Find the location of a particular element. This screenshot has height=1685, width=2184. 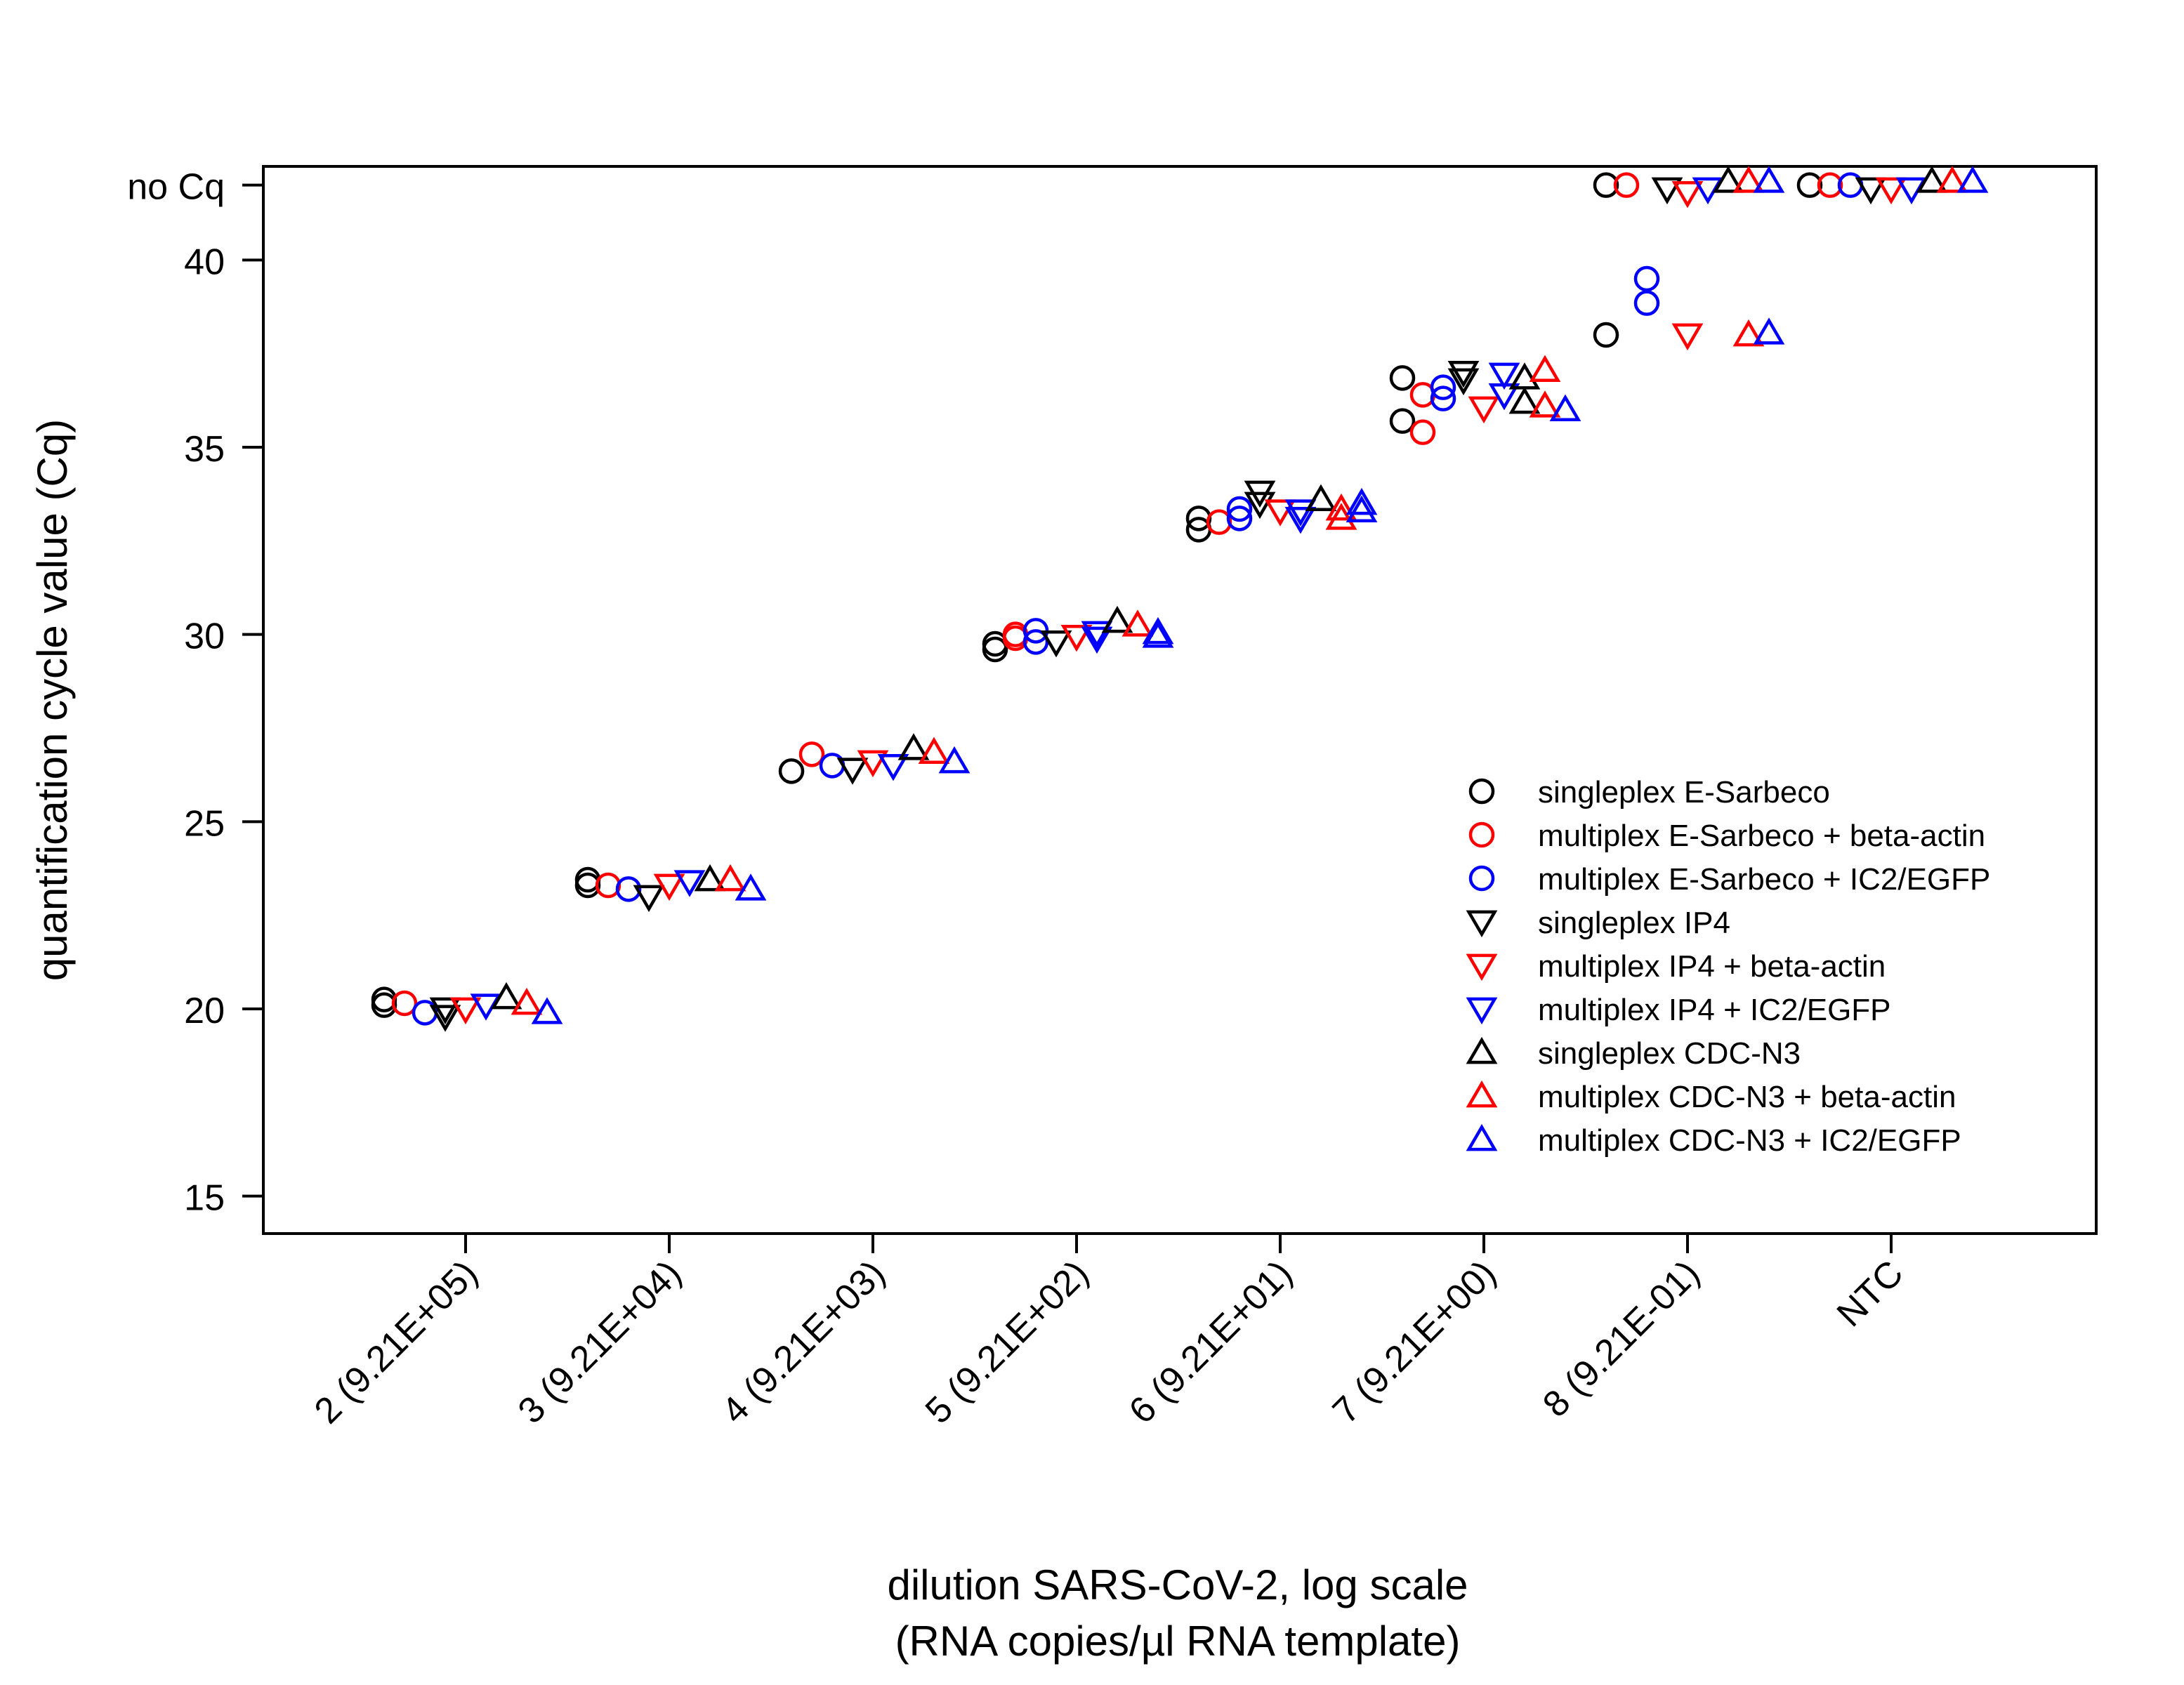

legend-label: multiplex IP4 + beta-actin is located at coordinates (1712, 966).